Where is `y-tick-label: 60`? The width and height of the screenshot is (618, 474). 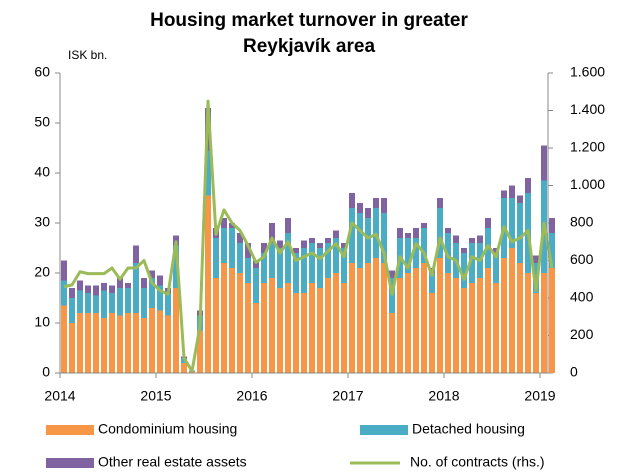 y-tick-label: 60 is located at coordinates (42, 72).